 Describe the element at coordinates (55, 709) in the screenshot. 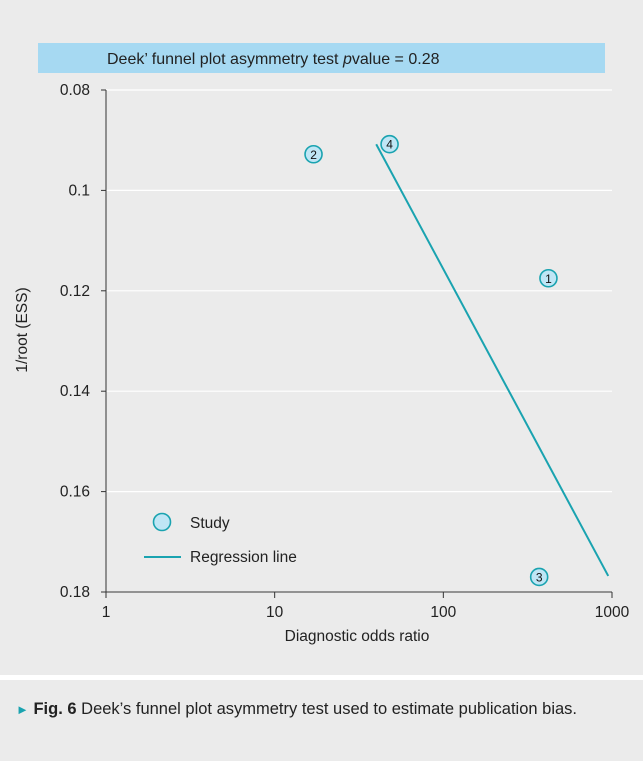

I see `caption-label: Fig. 6` at that location.